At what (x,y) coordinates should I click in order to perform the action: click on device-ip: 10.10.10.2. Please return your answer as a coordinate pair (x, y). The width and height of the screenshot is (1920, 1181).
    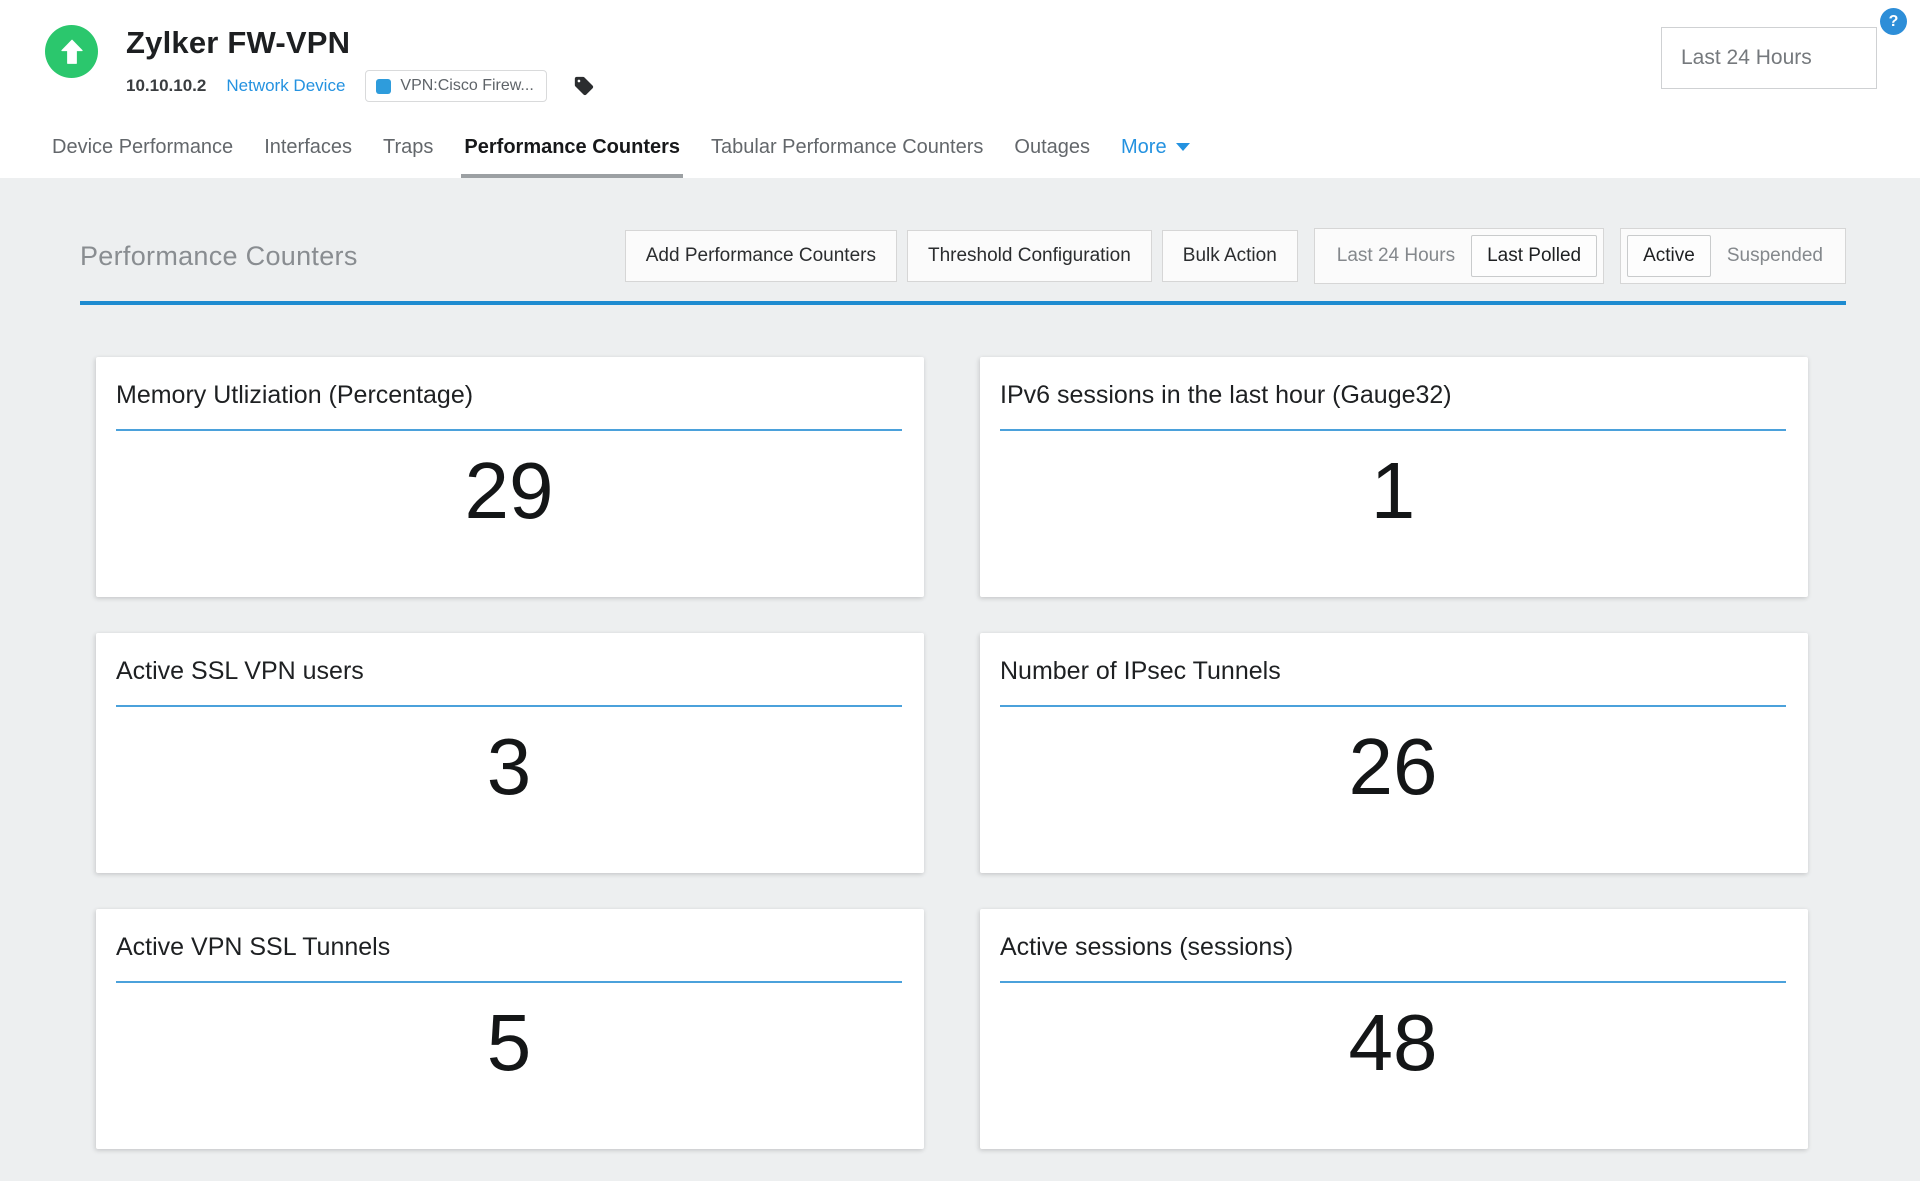
    Looking at the image, I should click on (166, 85).